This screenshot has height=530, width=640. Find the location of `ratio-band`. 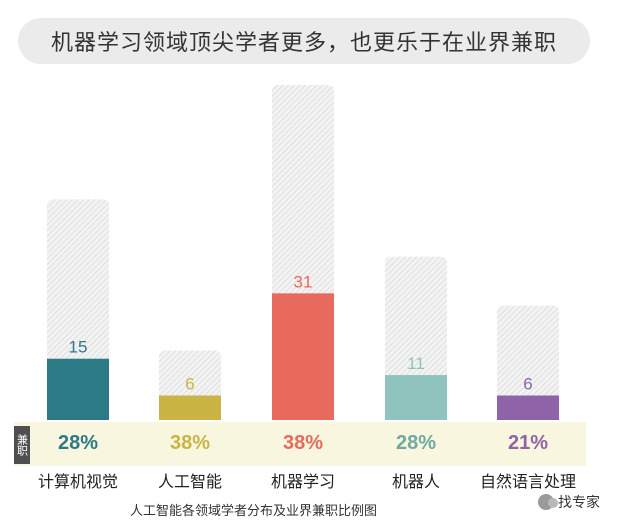

ratio-band is located at coordinates (300, 444).